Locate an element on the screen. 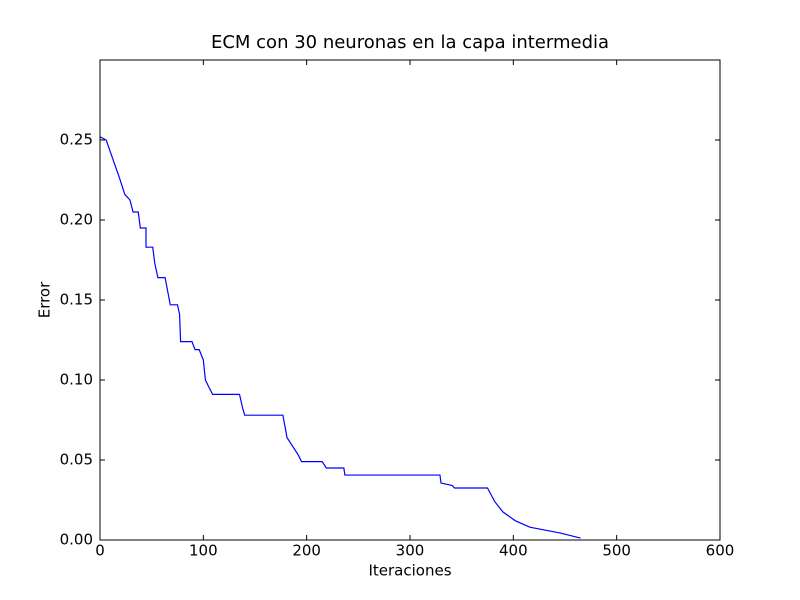 The height and width of the screenshot is (600, 800). x-tick-label: 0 is located at coordinates (100, 551).